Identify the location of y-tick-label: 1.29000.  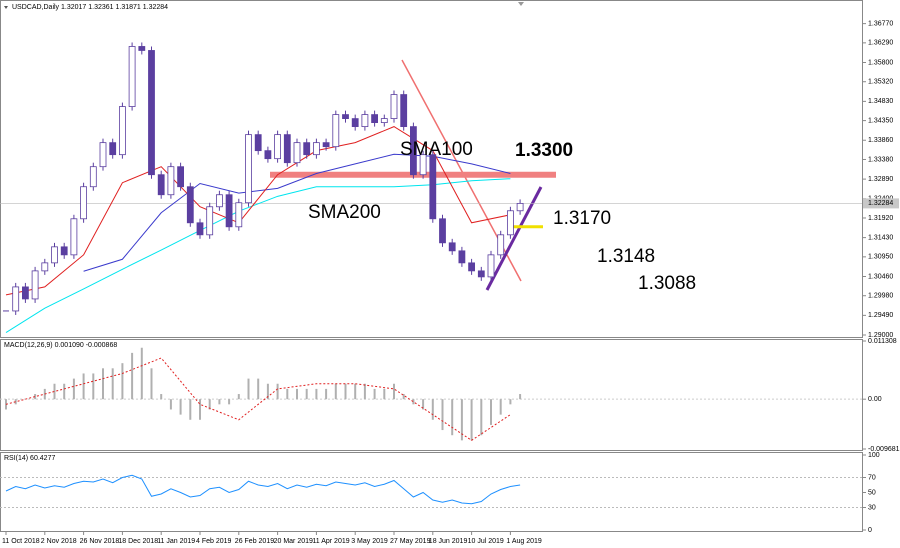
(880, 335).